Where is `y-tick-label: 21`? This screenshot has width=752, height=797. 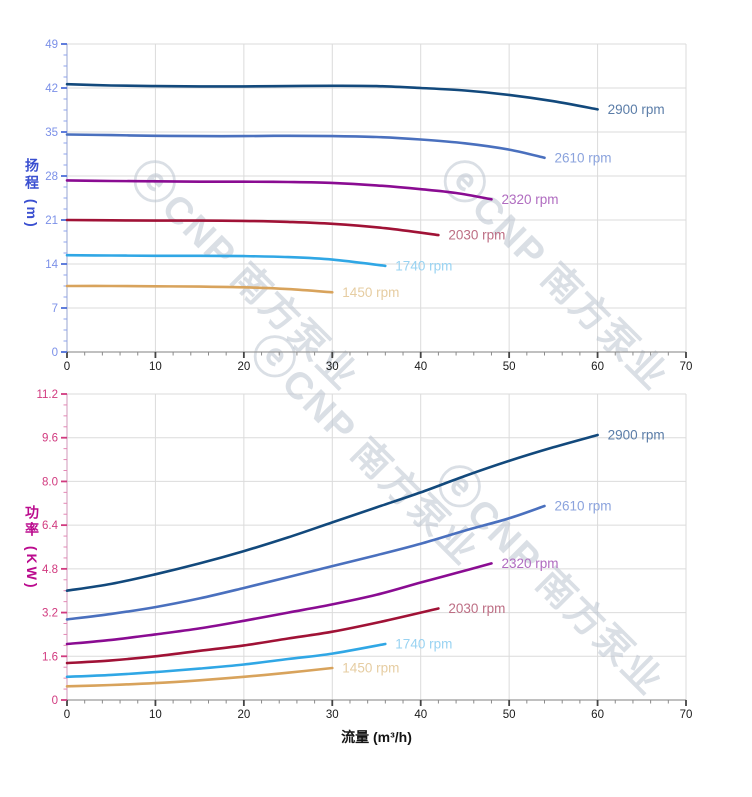
y-tick-label: 21 is located at coordinates (51, 221).